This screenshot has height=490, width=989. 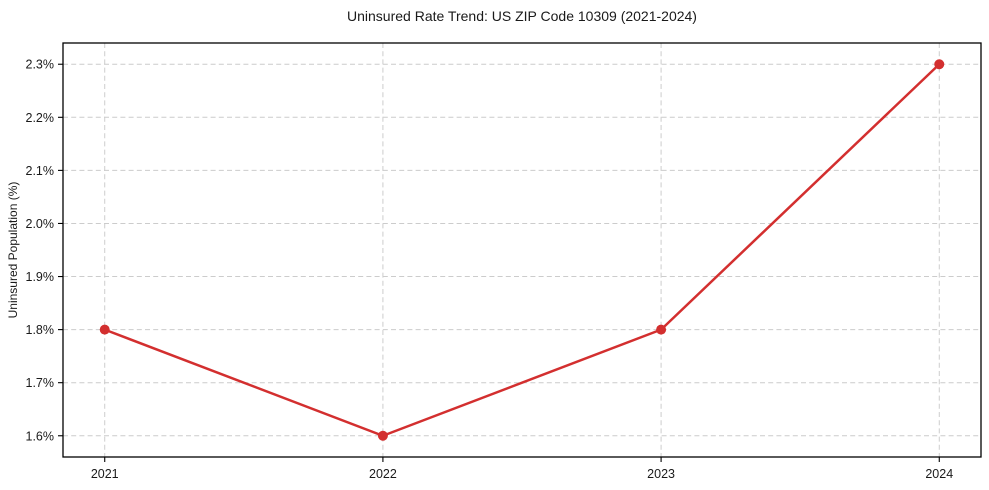 I want to click on y-tick-label: 1.6%, so click(x=40, y=436).